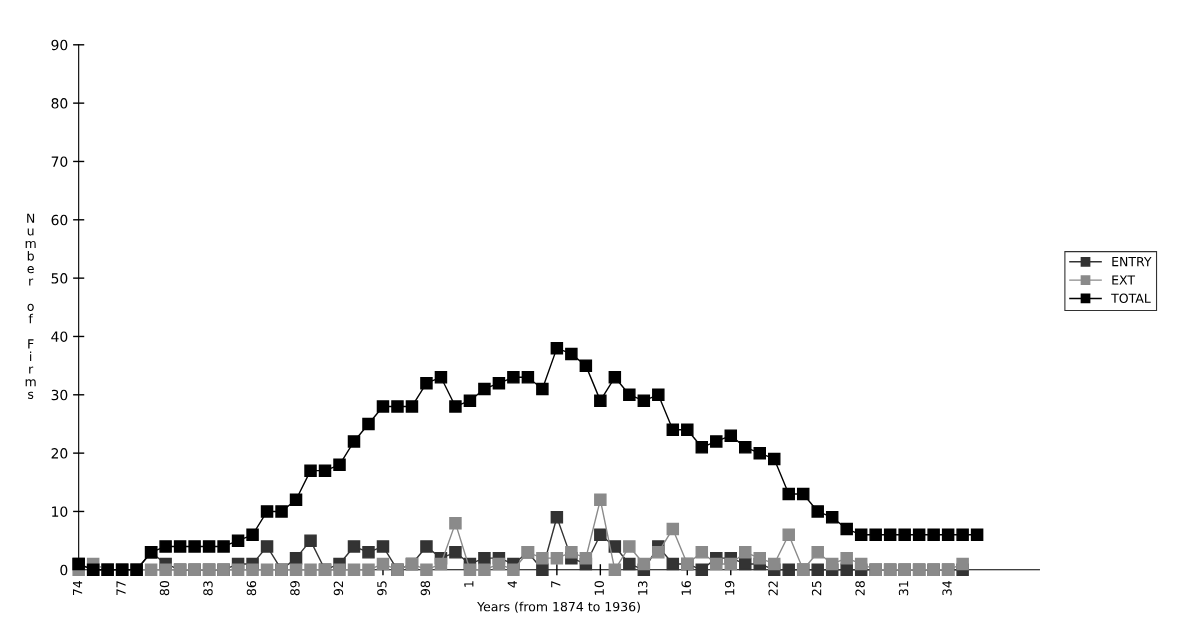 This screenshot has height=631, width=1192. Describe the element at coordinates (64, 570) in the screenshot. I see `y-tick-label: 0` at that location.